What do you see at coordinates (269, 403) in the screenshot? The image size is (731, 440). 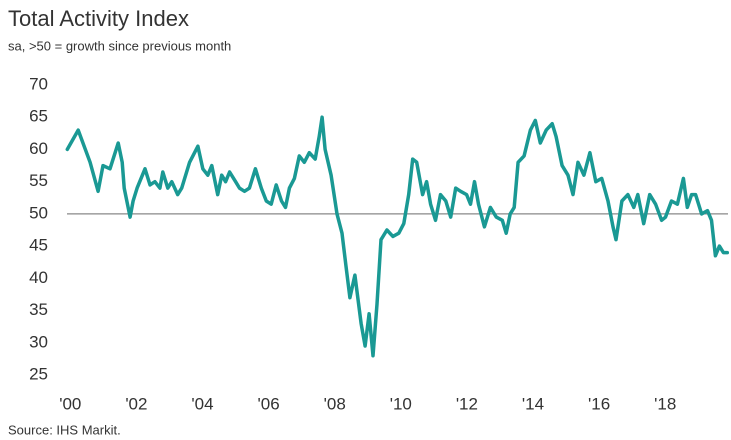 I see `x-tick-label: '06` at bounding box center [269, 403].